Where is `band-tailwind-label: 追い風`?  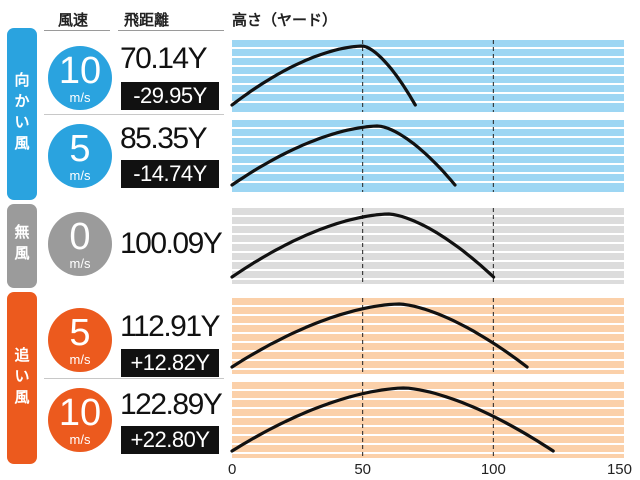
band-tailwind-label: 追い風 is located at coordinates (22, 376).